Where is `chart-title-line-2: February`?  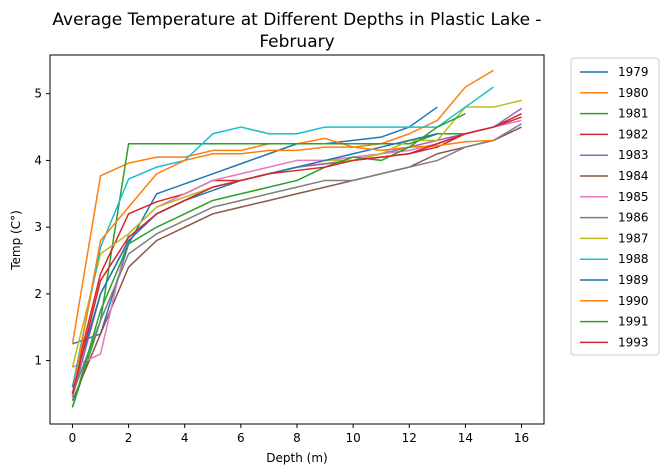
chart-title-line-2: February is located at coordinates (296, 42).